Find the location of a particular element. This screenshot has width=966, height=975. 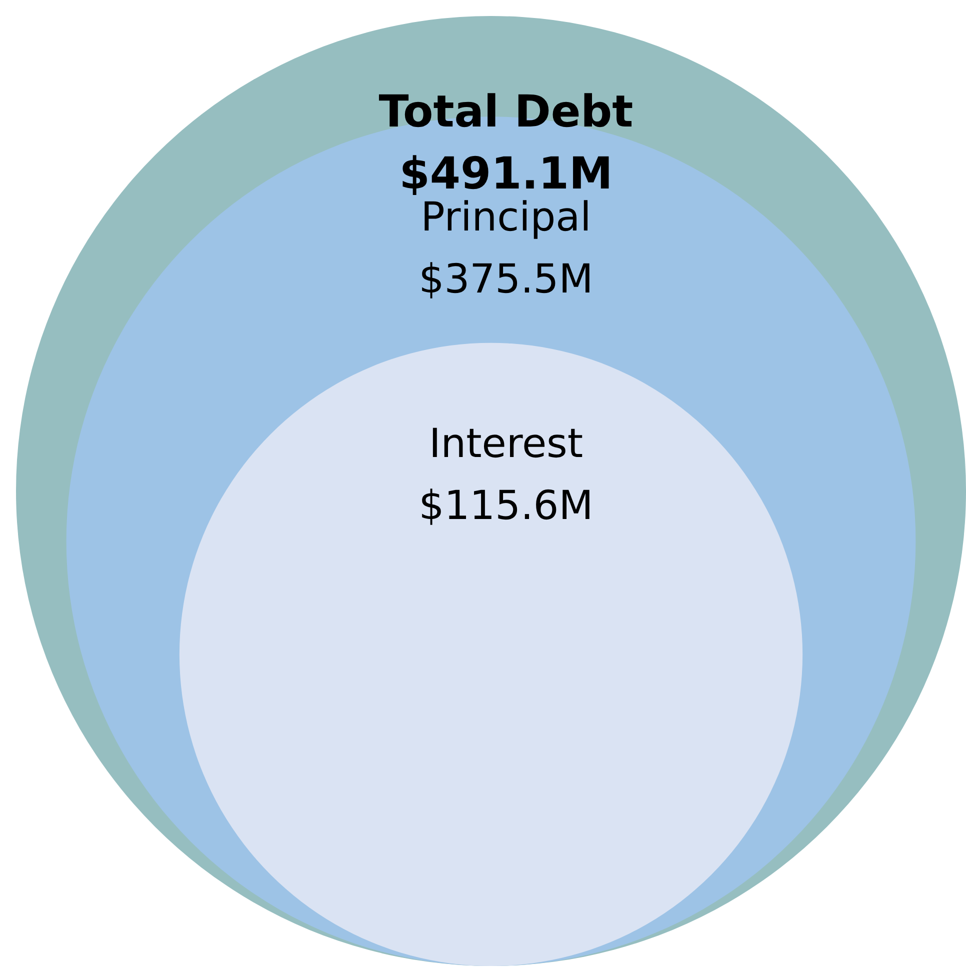

category-label: Total Debt is located at coordinates (506, 112).